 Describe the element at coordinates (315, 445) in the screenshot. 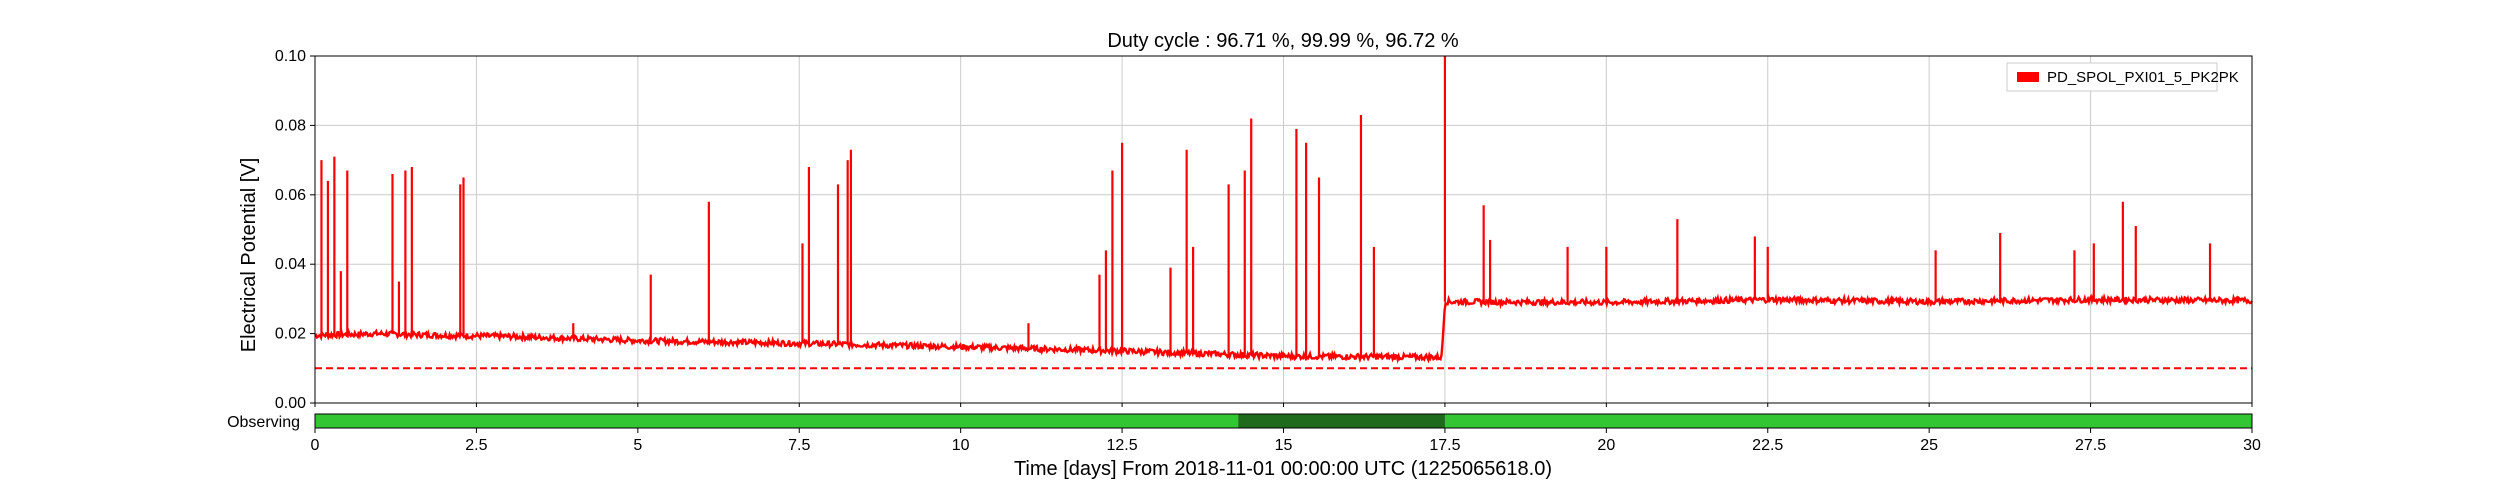

I see `x-tick-label-0: 0` at that location.